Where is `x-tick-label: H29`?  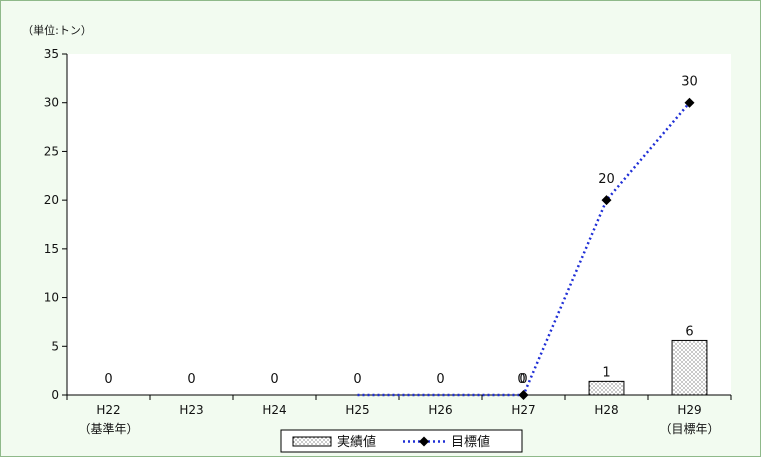
x-tick-label: H29 is located at coordinates (689, 410).